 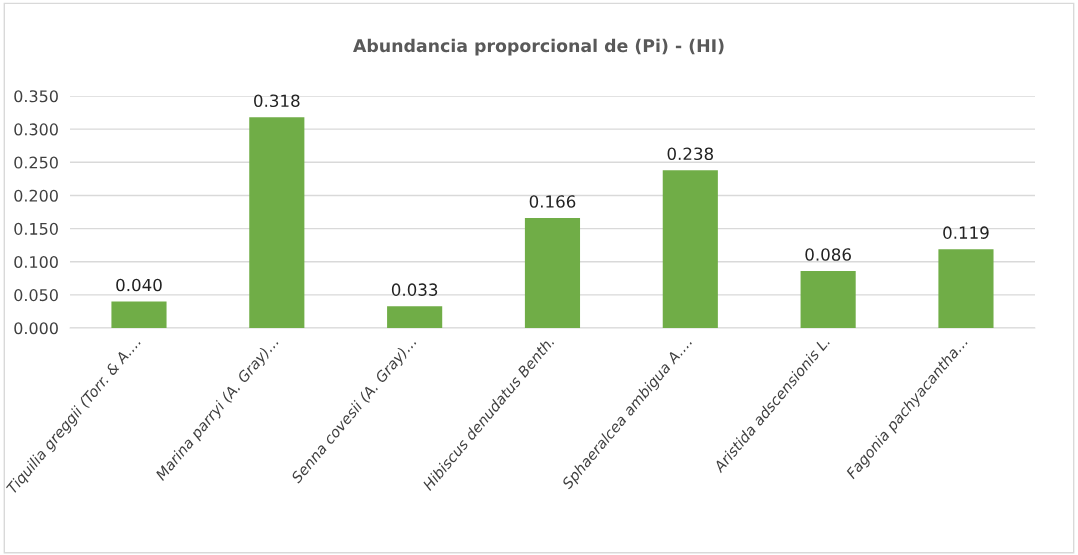 I want to click on data-label: 0.166, so click(x=552, y=201).